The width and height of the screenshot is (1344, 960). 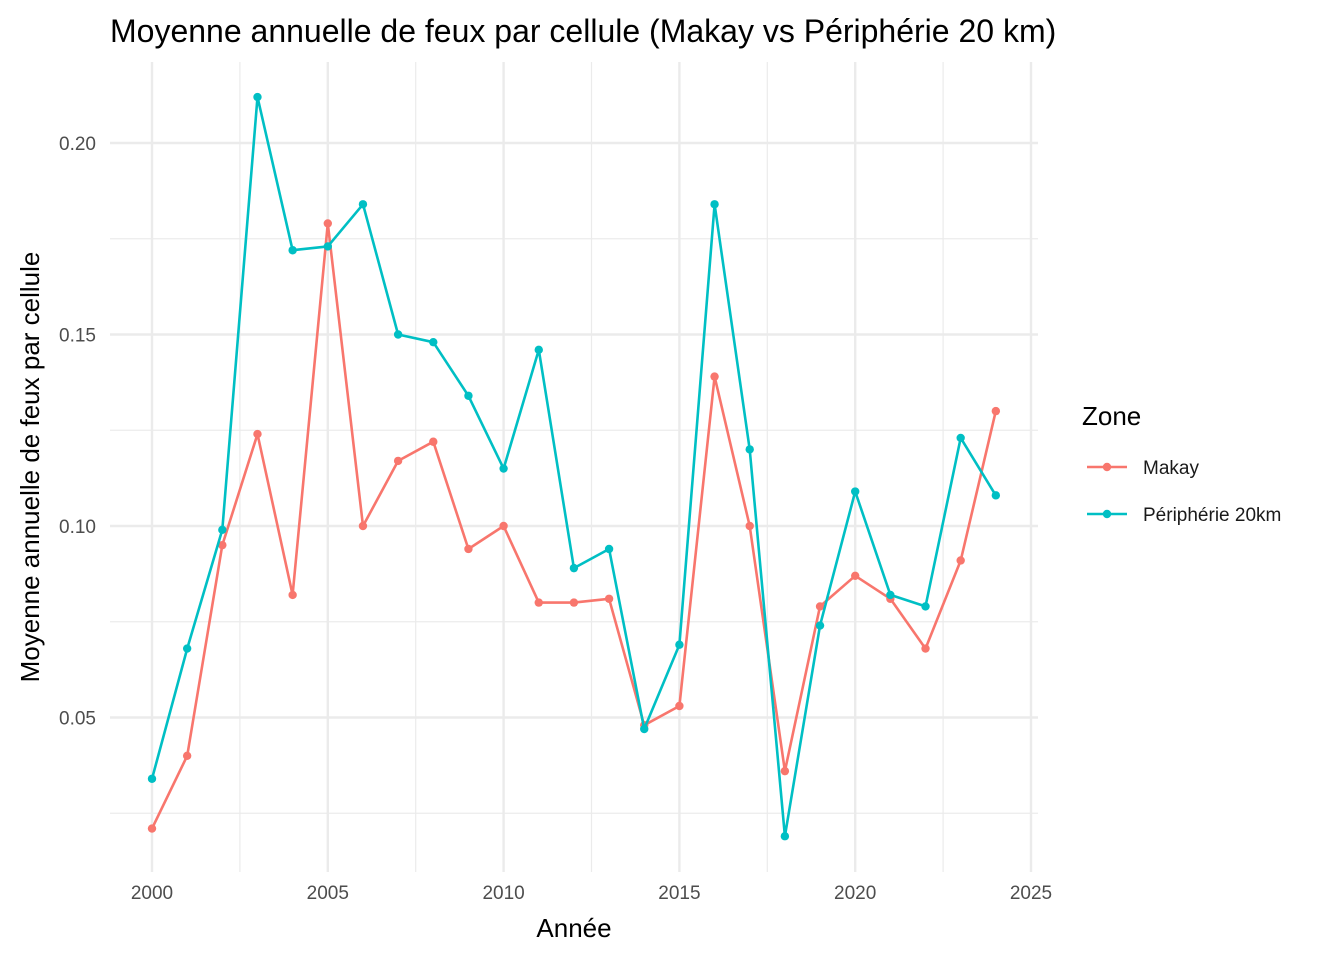 I want to click on legend-label: Makay, so click(x=1171, y=468).